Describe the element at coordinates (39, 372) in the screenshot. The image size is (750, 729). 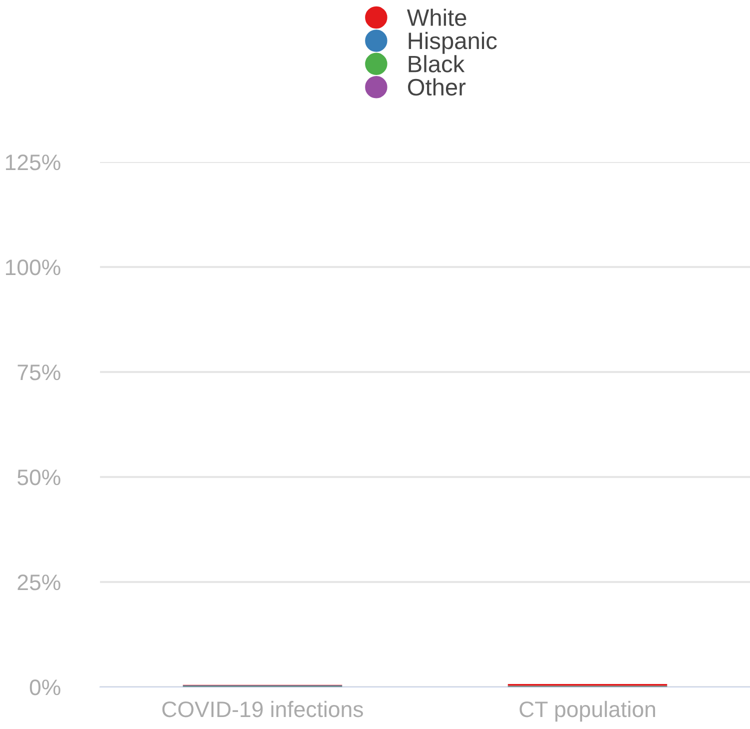
I see `y-tick-label: 75%` at that location.